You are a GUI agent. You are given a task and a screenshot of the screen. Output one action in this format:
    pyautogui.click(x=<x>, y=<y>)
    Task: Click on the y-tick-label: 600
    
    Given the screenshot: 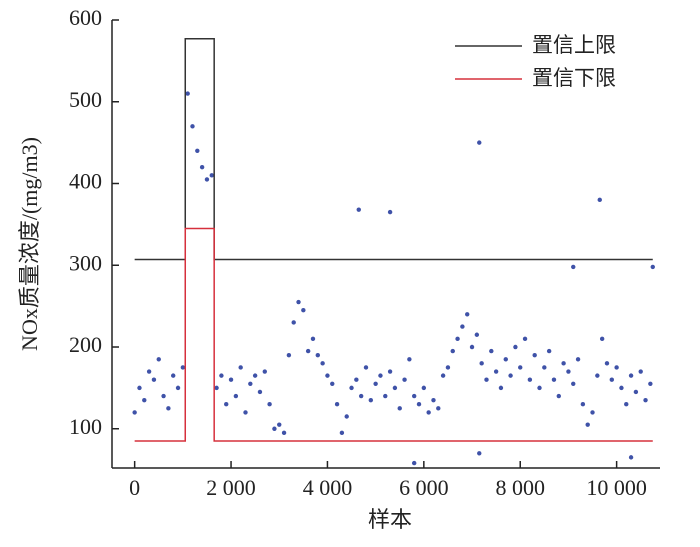 What is the action you would take?
    pyautogui.click(x=85, y=17)
    